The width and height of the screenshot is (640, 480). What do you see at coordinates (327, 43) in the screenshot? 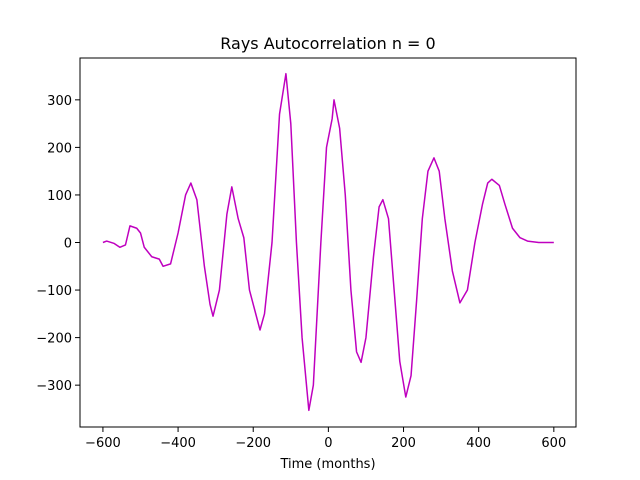
I see `chart-title: Rays Autocorrelation n = 0` at bounding box center [327, 43].